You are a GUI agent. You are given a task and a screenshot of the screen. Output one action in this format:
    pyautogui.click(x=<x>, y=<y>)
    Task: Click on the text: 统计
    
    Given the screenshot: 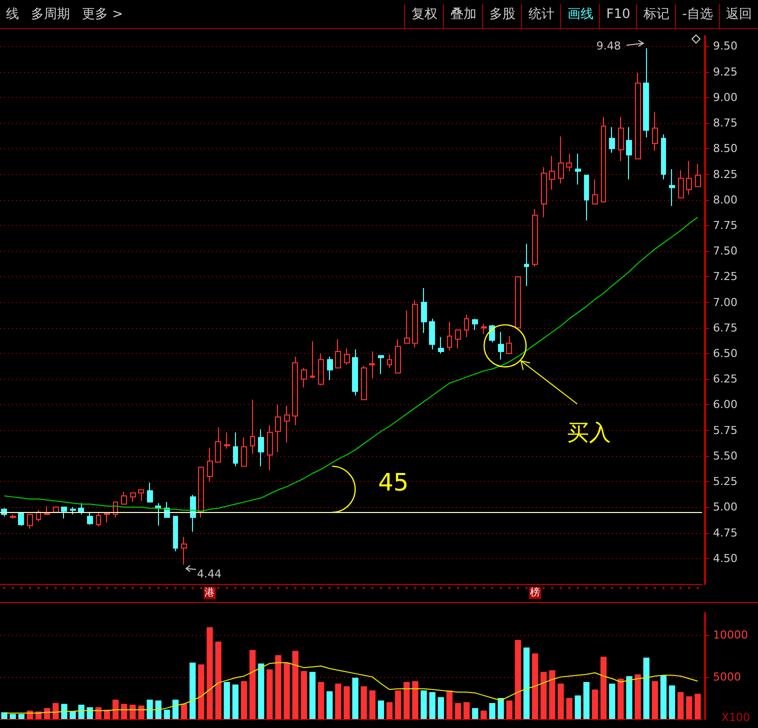 What is the action you would take?
    pyautogui.click(x=540, y=16)
    